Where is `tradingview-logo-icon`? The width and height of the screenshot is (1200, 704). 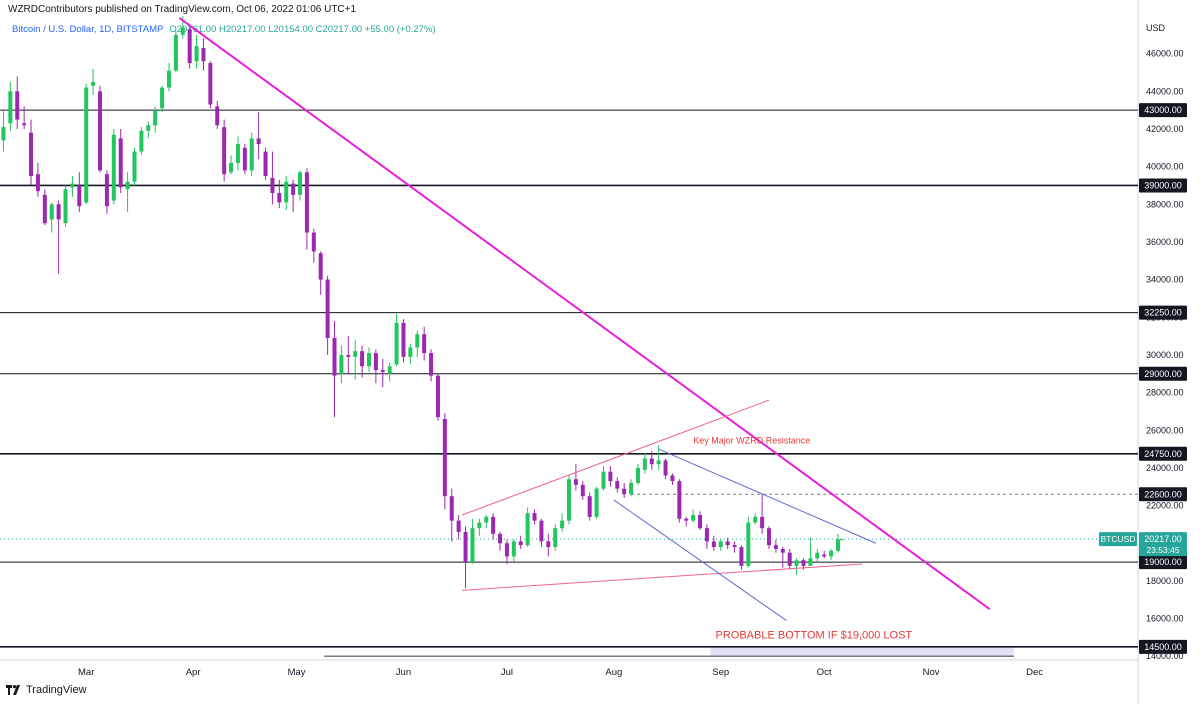
tradingview-logo-icon is located at coordinates (13, 690).